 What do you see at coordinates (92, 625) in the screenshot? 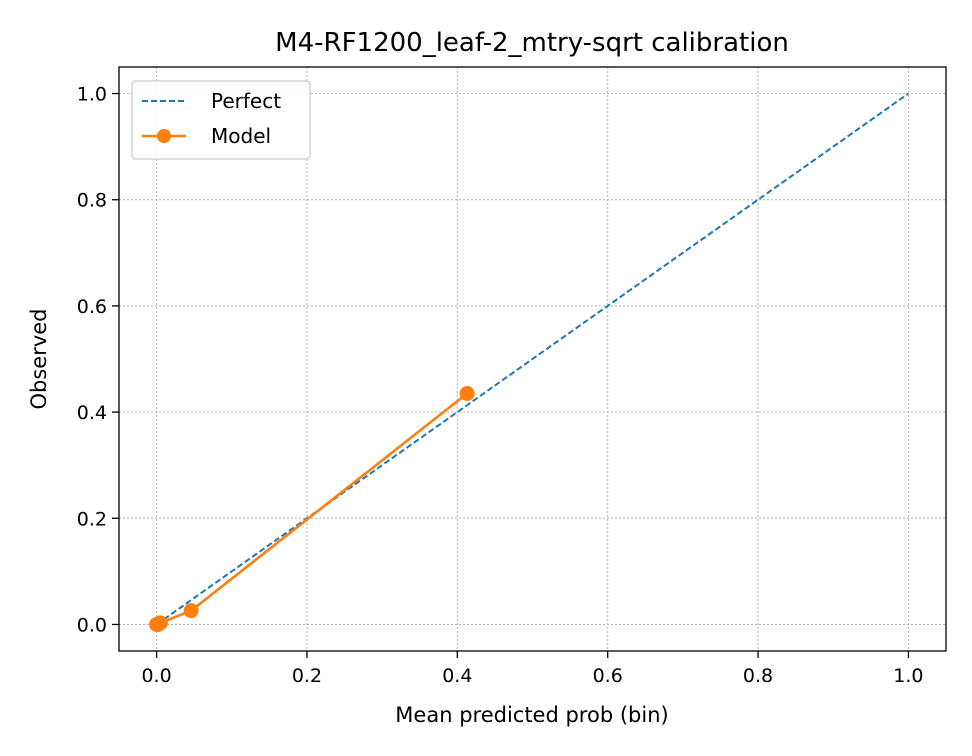
I see `y-tick-label: 0.0` at bounding box center [92, 625].